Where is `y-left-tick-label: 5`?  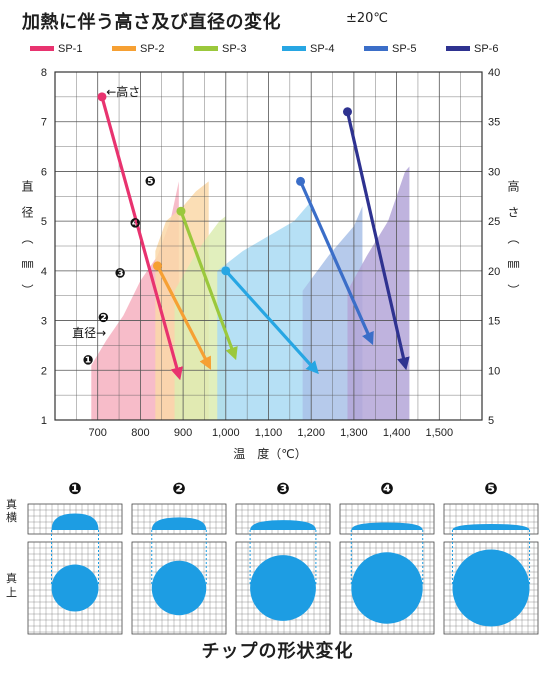
y-left-tick-label: 5 is located at coordinates (44, 222).